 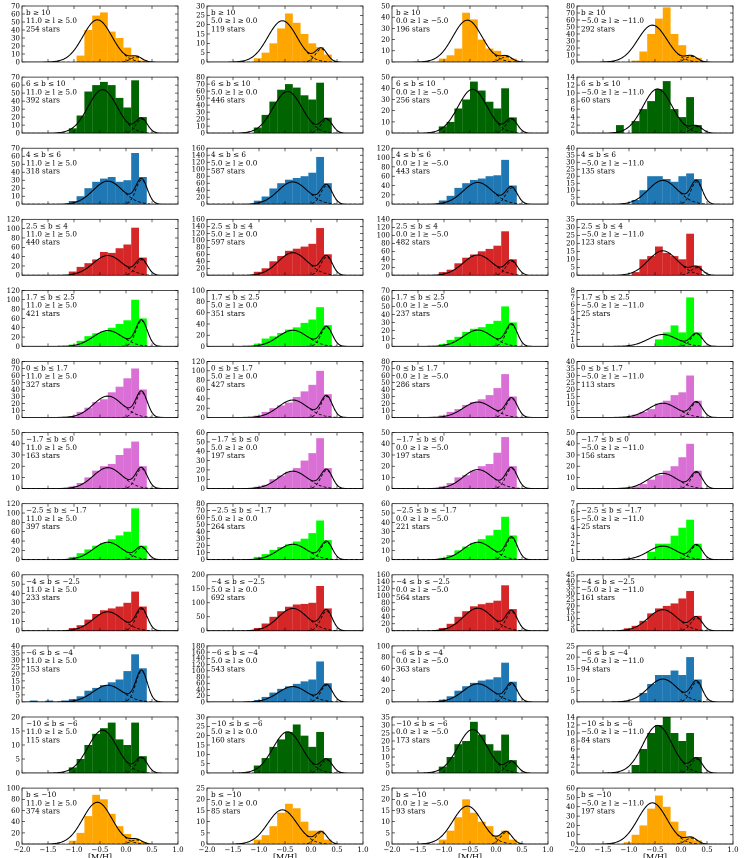 What do you see at coordinates (43, 739) in the screenshot?
I see `star-count-label: 115 stars` at bounding box center [43, 739].